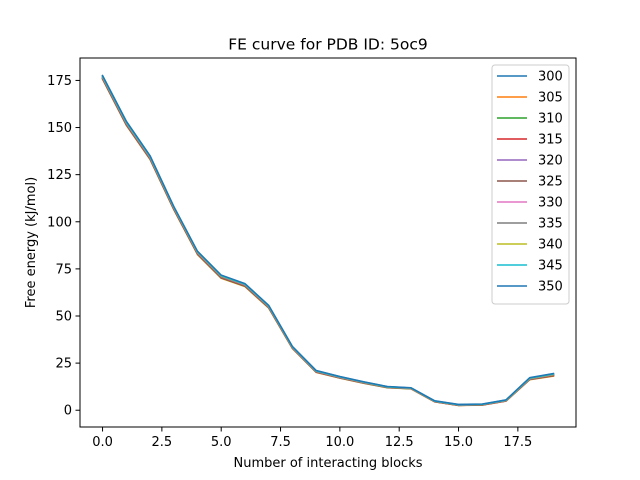  Describe the element at coordinates (550, 119) in the screenshot. I see `legend-label-310: 310` at that location.